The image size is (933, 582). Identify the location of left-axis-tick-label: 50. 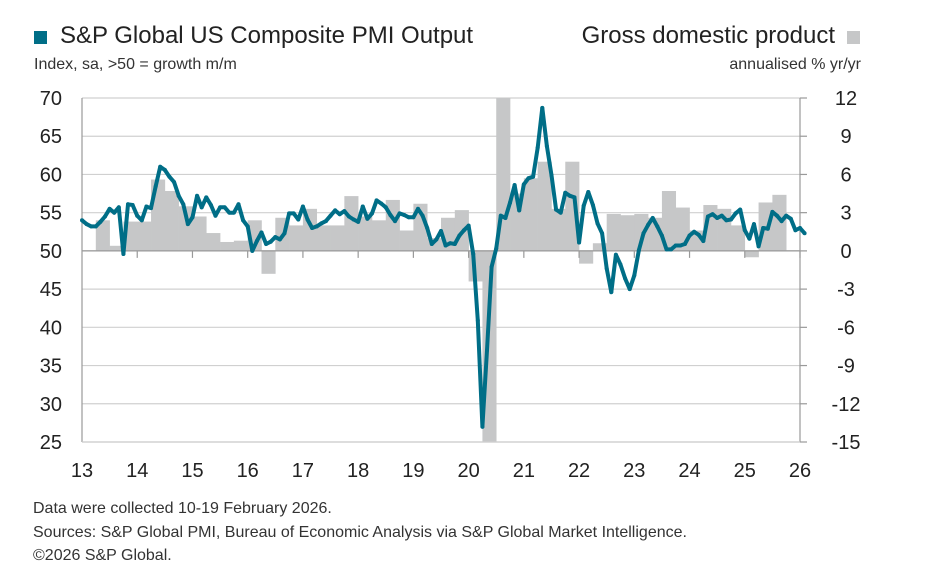
(51, 252).